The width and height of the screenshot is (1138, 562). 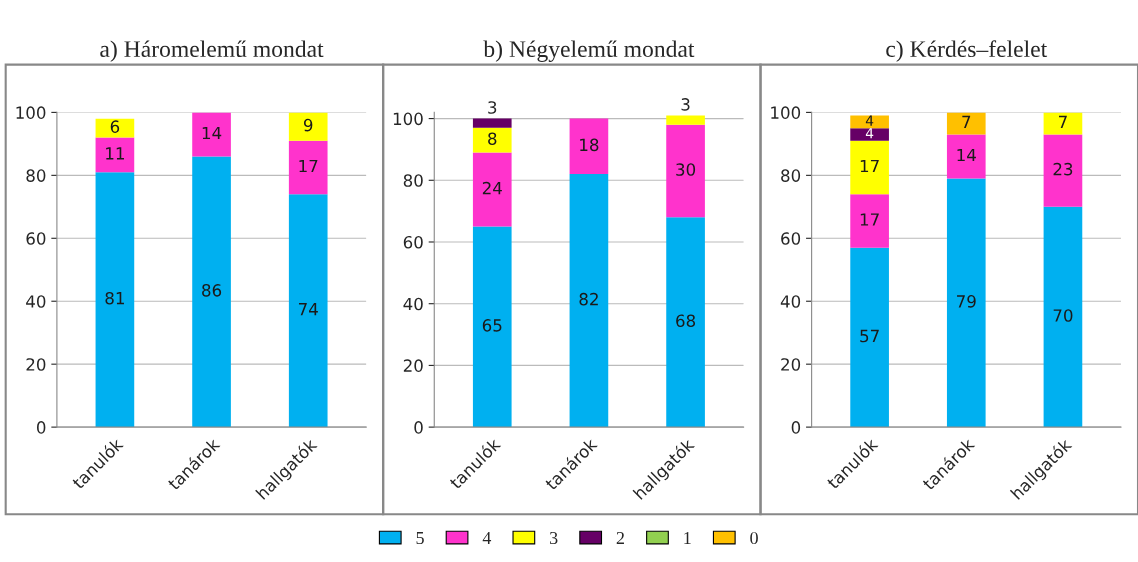 I want to click on data-label: 79, so click(x=966, y=301).